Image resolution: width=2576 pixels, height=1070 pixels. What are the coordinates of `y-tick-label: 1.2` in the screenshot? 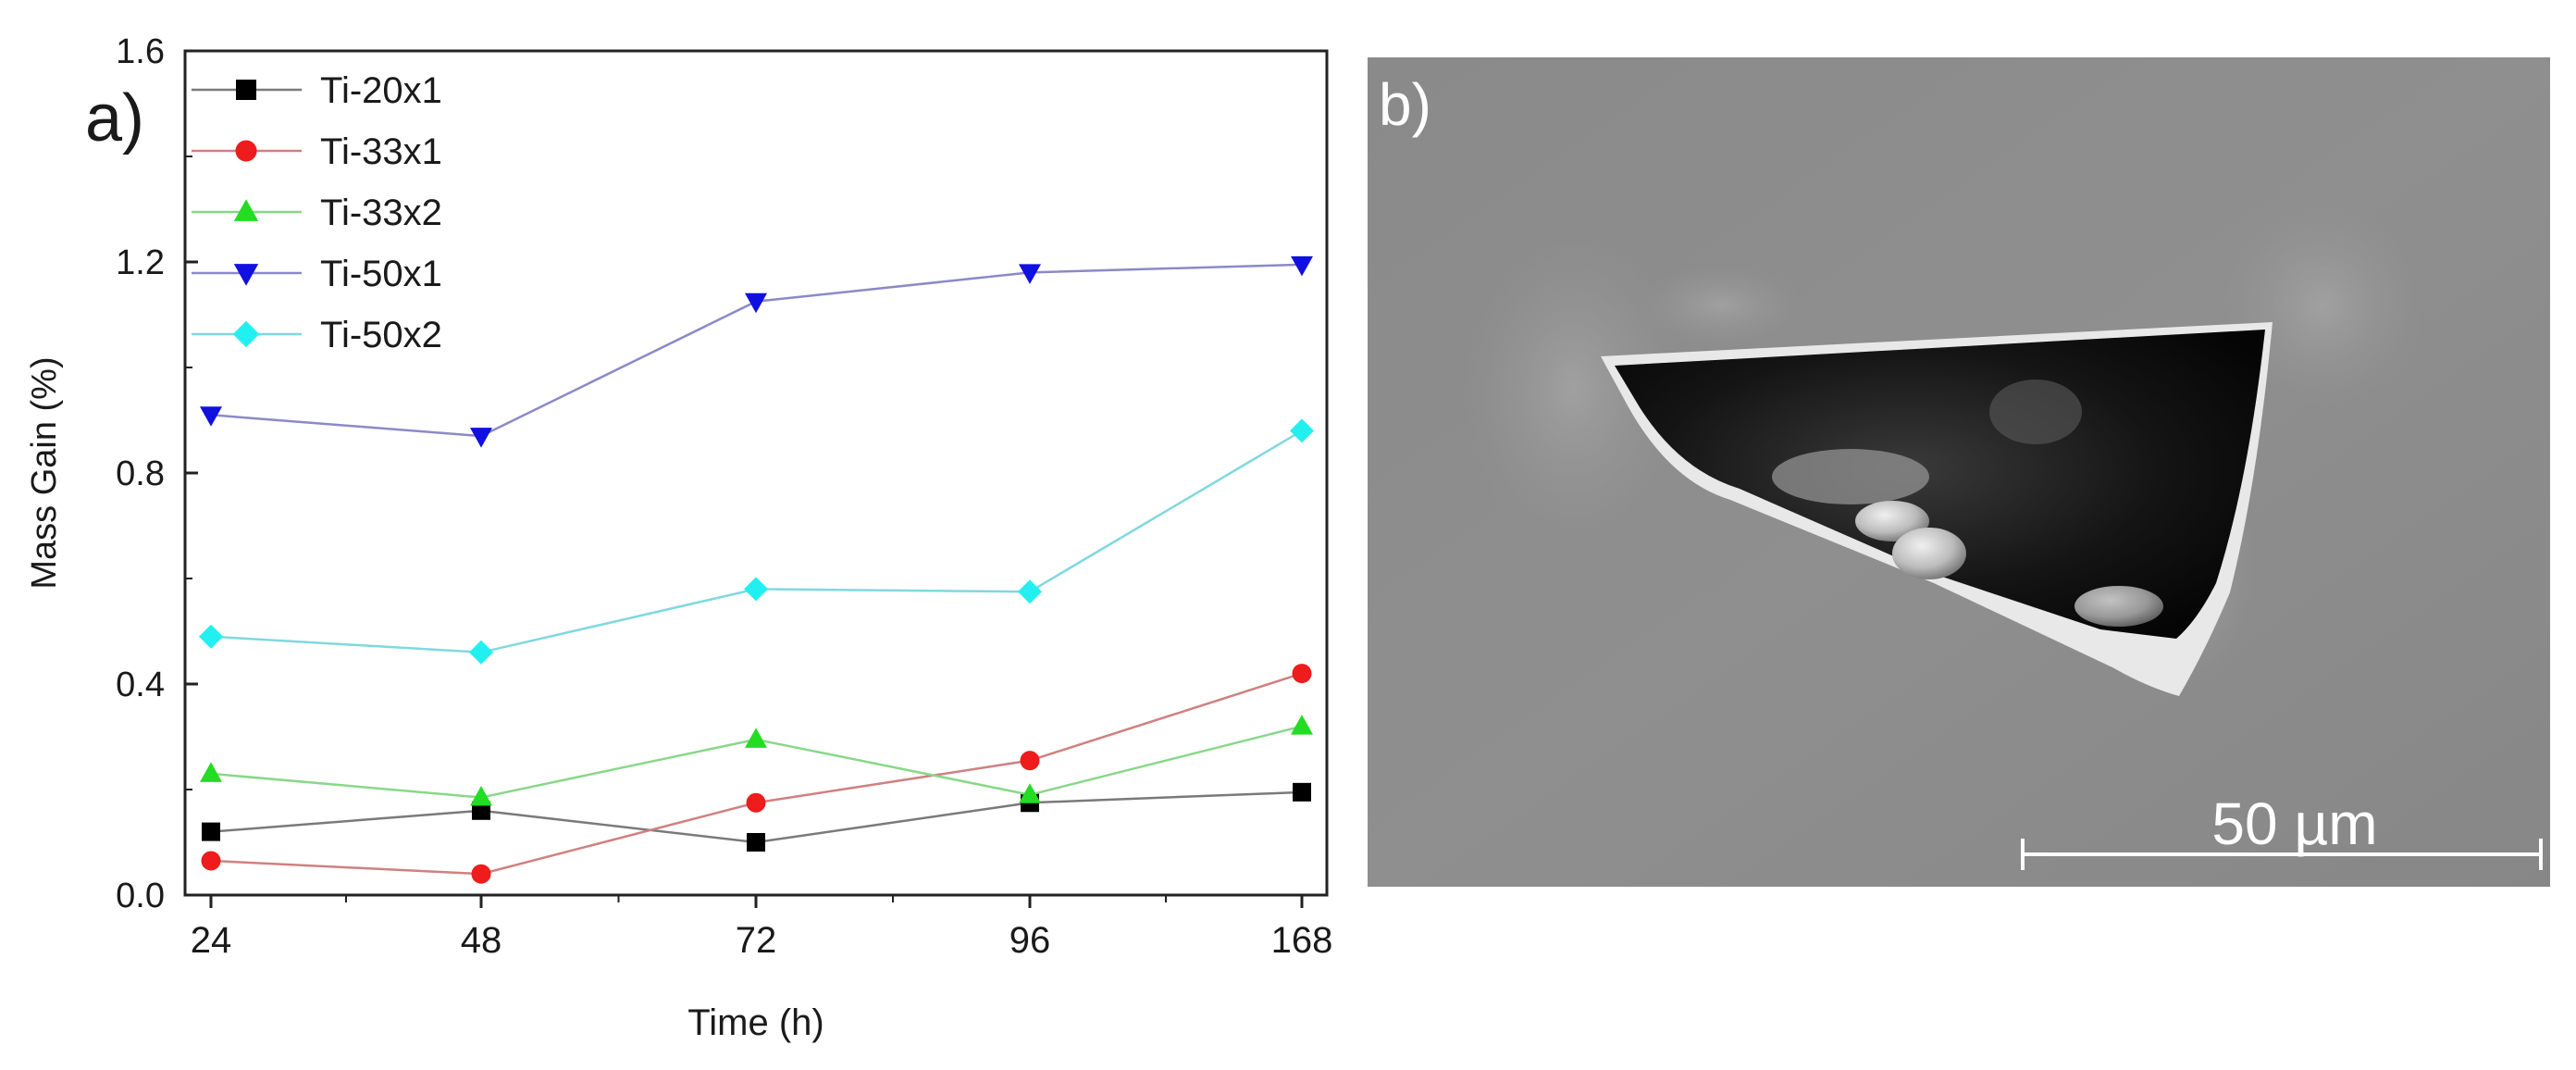 It's located at (140, 262).